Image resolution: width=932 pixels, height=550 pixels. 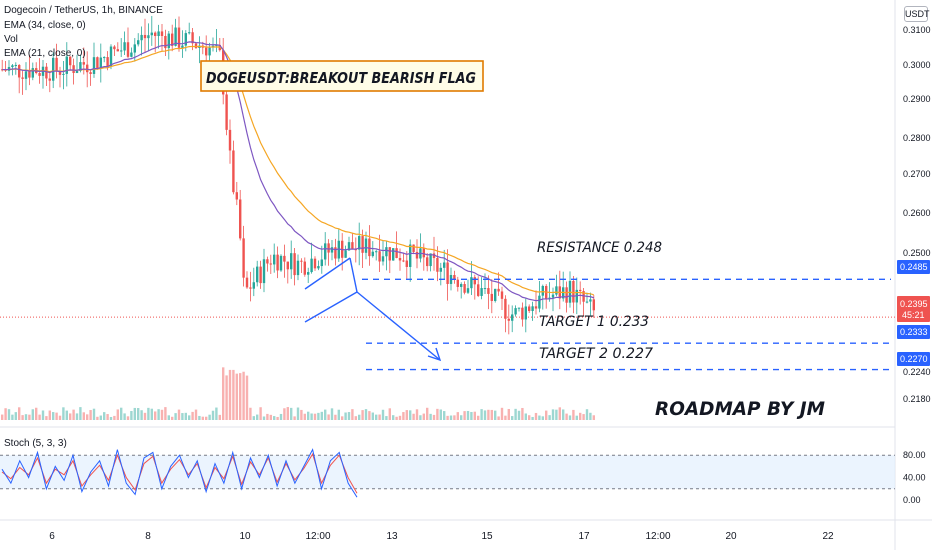 What do you see at coordinates (392, 536) in the screenshot?
I see `time-tick: 13` at bounding box center [392, 536].